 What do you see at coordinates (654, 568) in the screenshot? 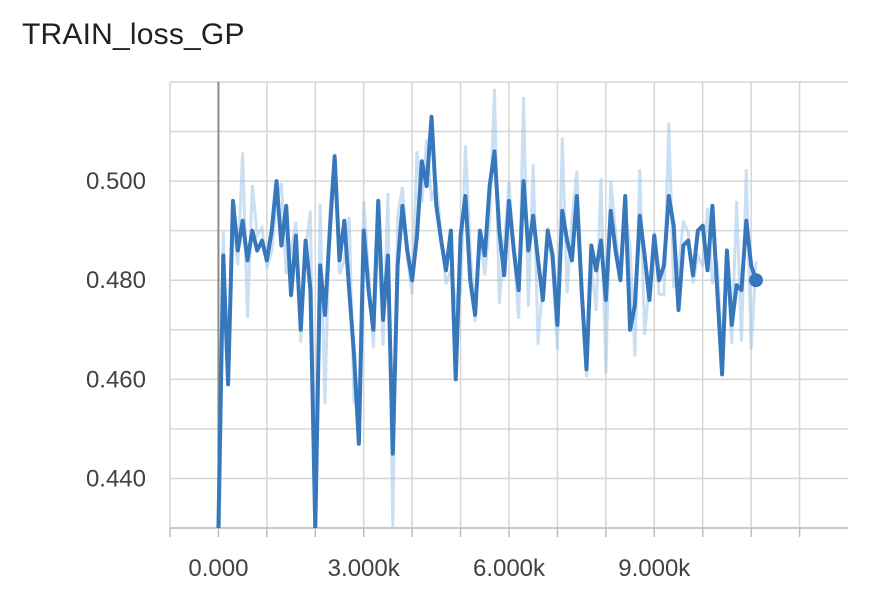
I see `x-tick-label: 9.000k` at bounding box center [654, 568].